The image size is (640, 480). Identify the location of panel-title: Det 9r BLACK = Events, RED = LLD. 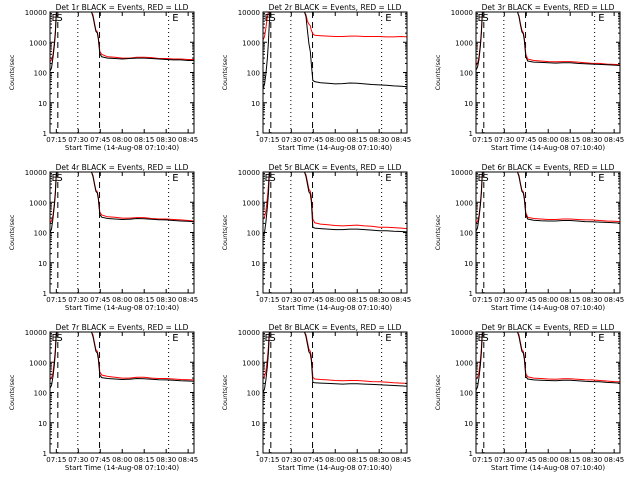
(548, 327).